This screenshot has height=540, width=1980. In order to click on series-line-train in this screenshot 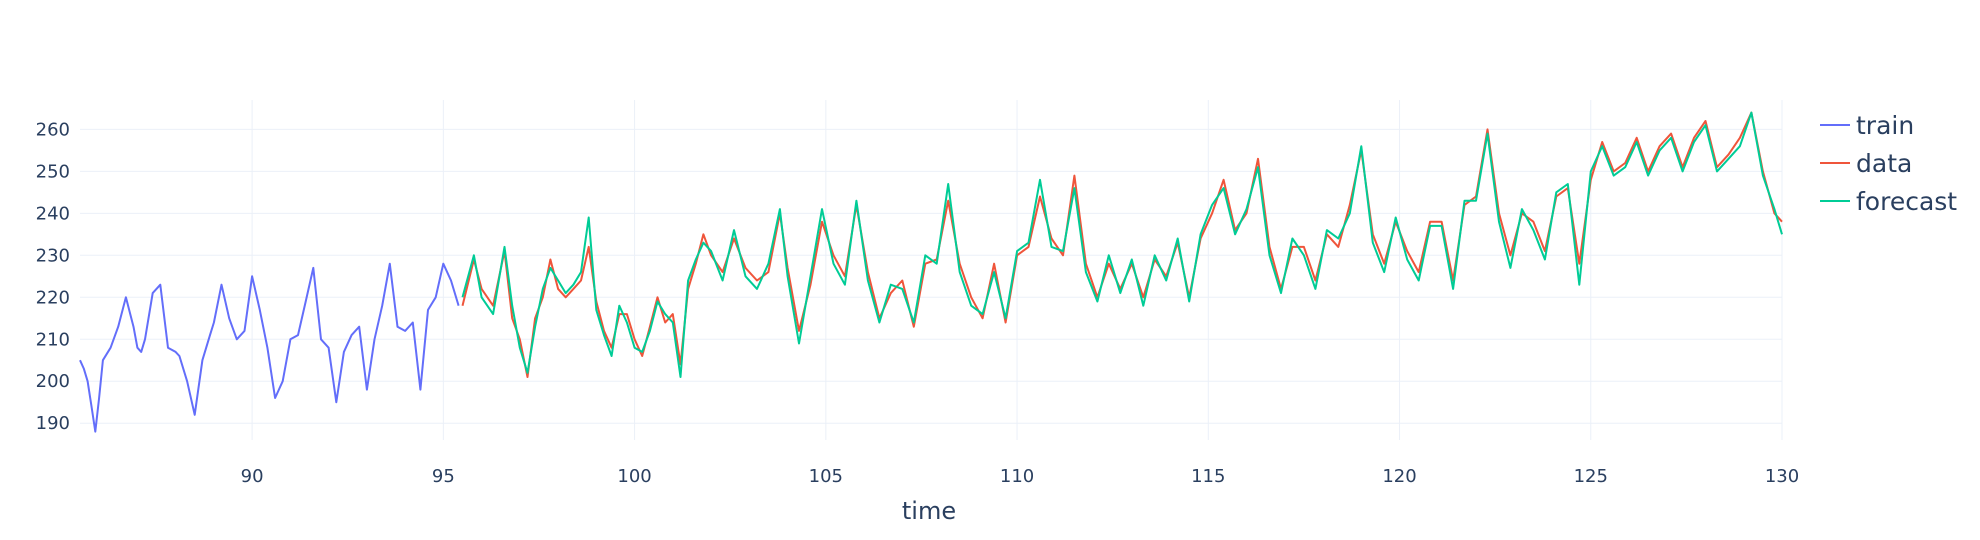, I will do `click(269, 347)`.